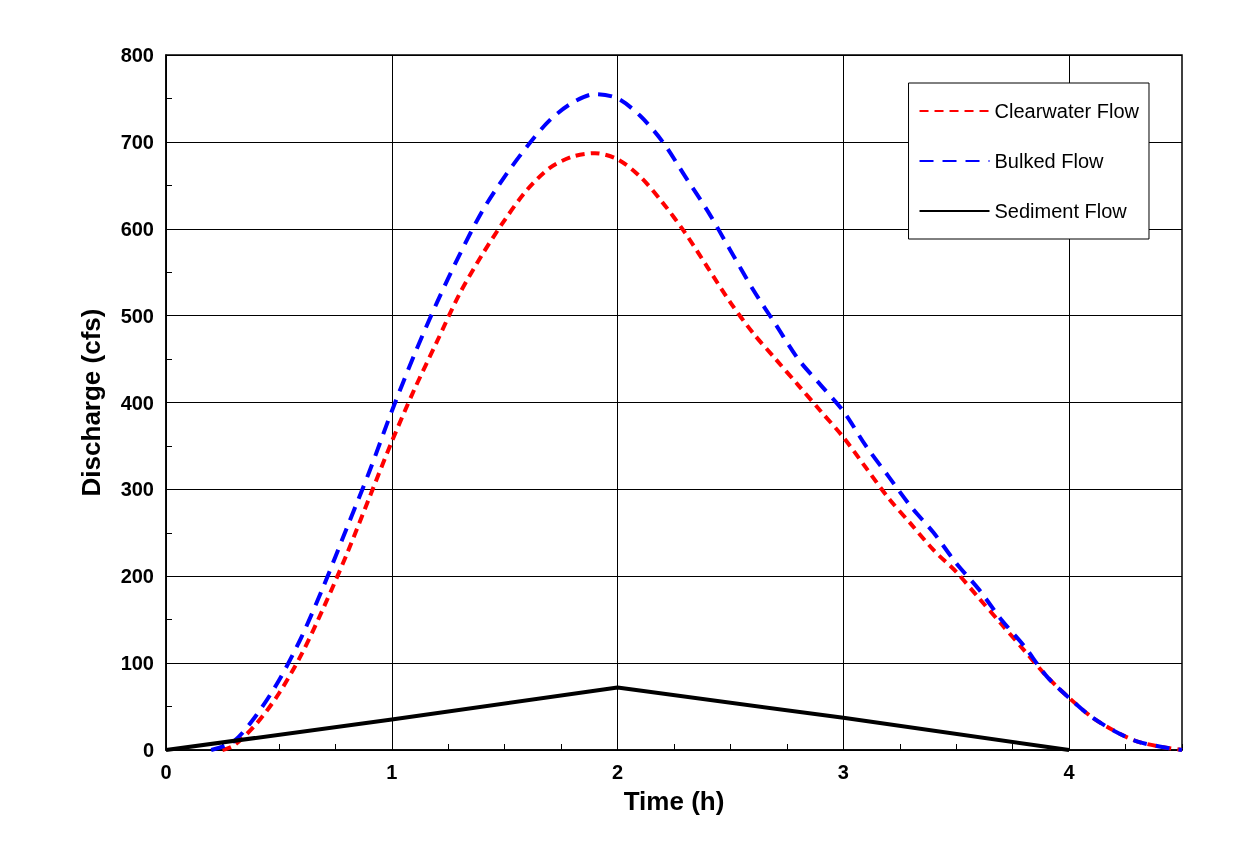  What do you see at coordinates (137, 576) in the screenshot?
I see `y-tick-label: 200` at bounding box center [137, 576].